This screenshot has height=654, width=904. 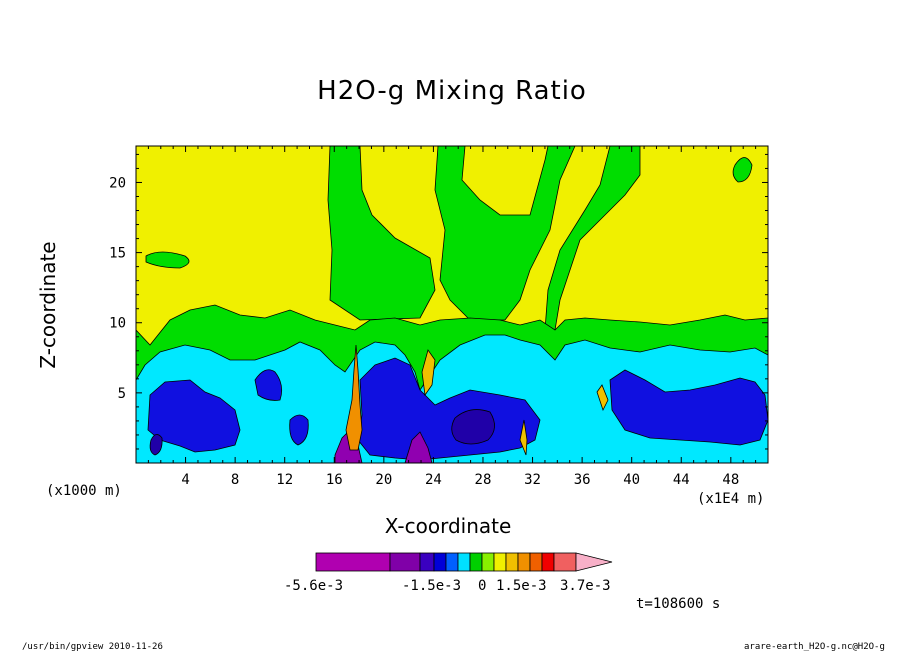 What do you see at coordinates (505, 233) in the screenshot?
I see `green-plume-center` at bounding box center [505, 233].